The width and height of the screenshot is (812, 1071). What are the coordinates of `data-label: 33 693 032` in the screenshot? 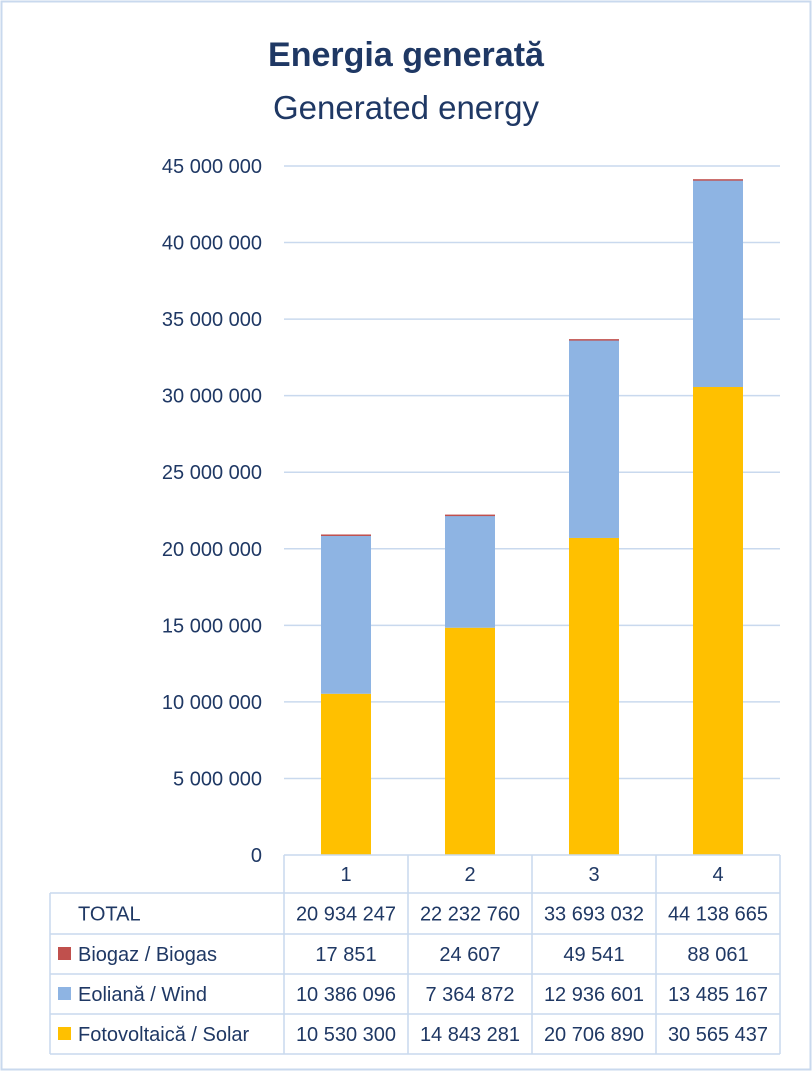 It's located at (594, 915).